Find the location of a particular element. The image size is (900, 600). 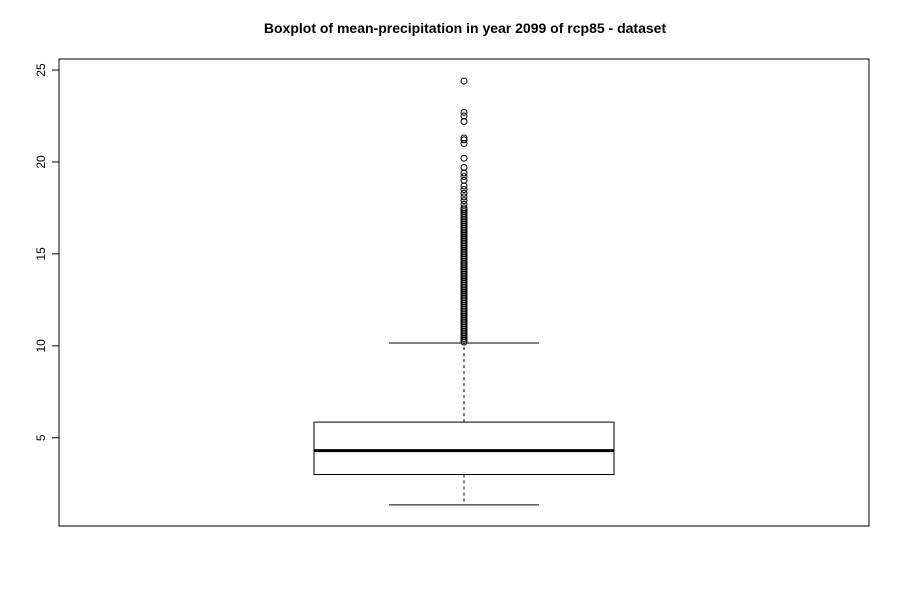

outlier-points is located at coordinates (464, 211).